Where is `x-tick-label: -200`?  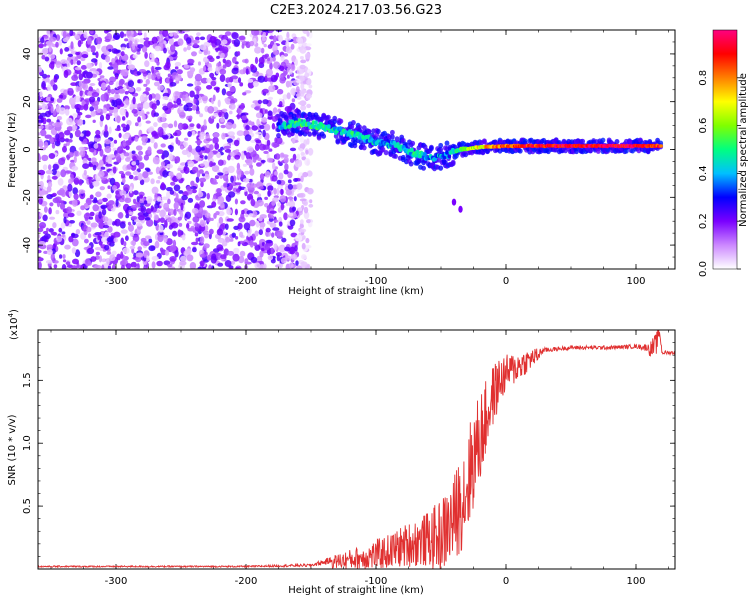
x-tick-label: -200 is located at coordinates (246, 581).